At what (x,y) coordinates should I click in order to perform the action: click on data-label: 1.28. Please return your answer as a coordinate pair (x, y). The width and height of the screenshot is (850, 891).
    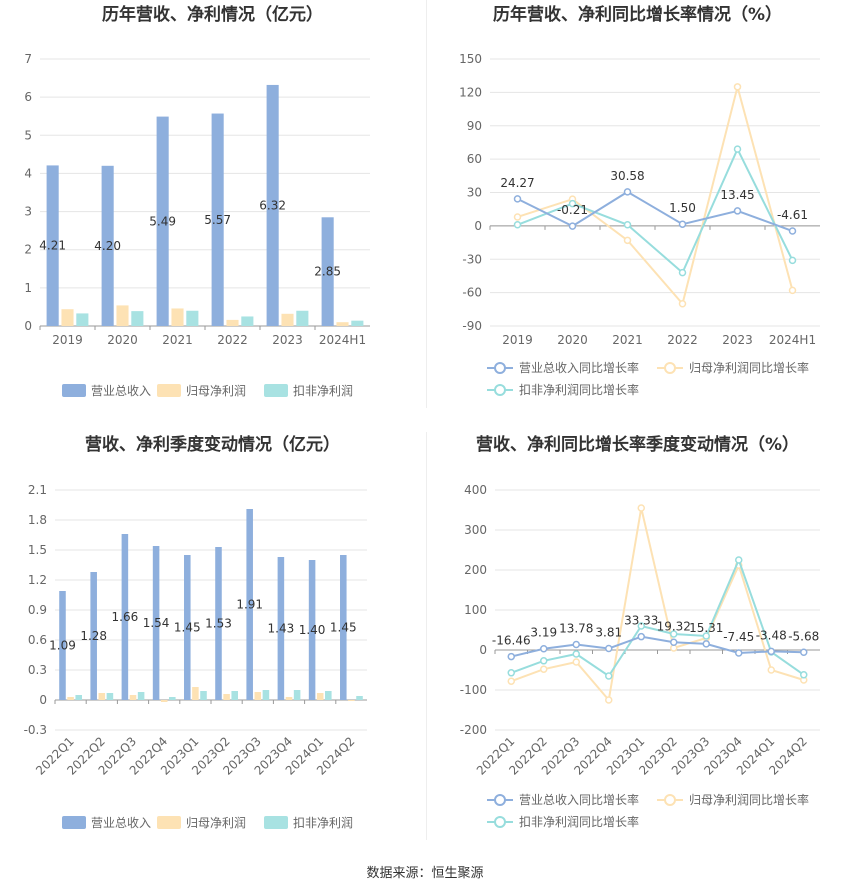
    Looking at the image, I should click on (93, 636).